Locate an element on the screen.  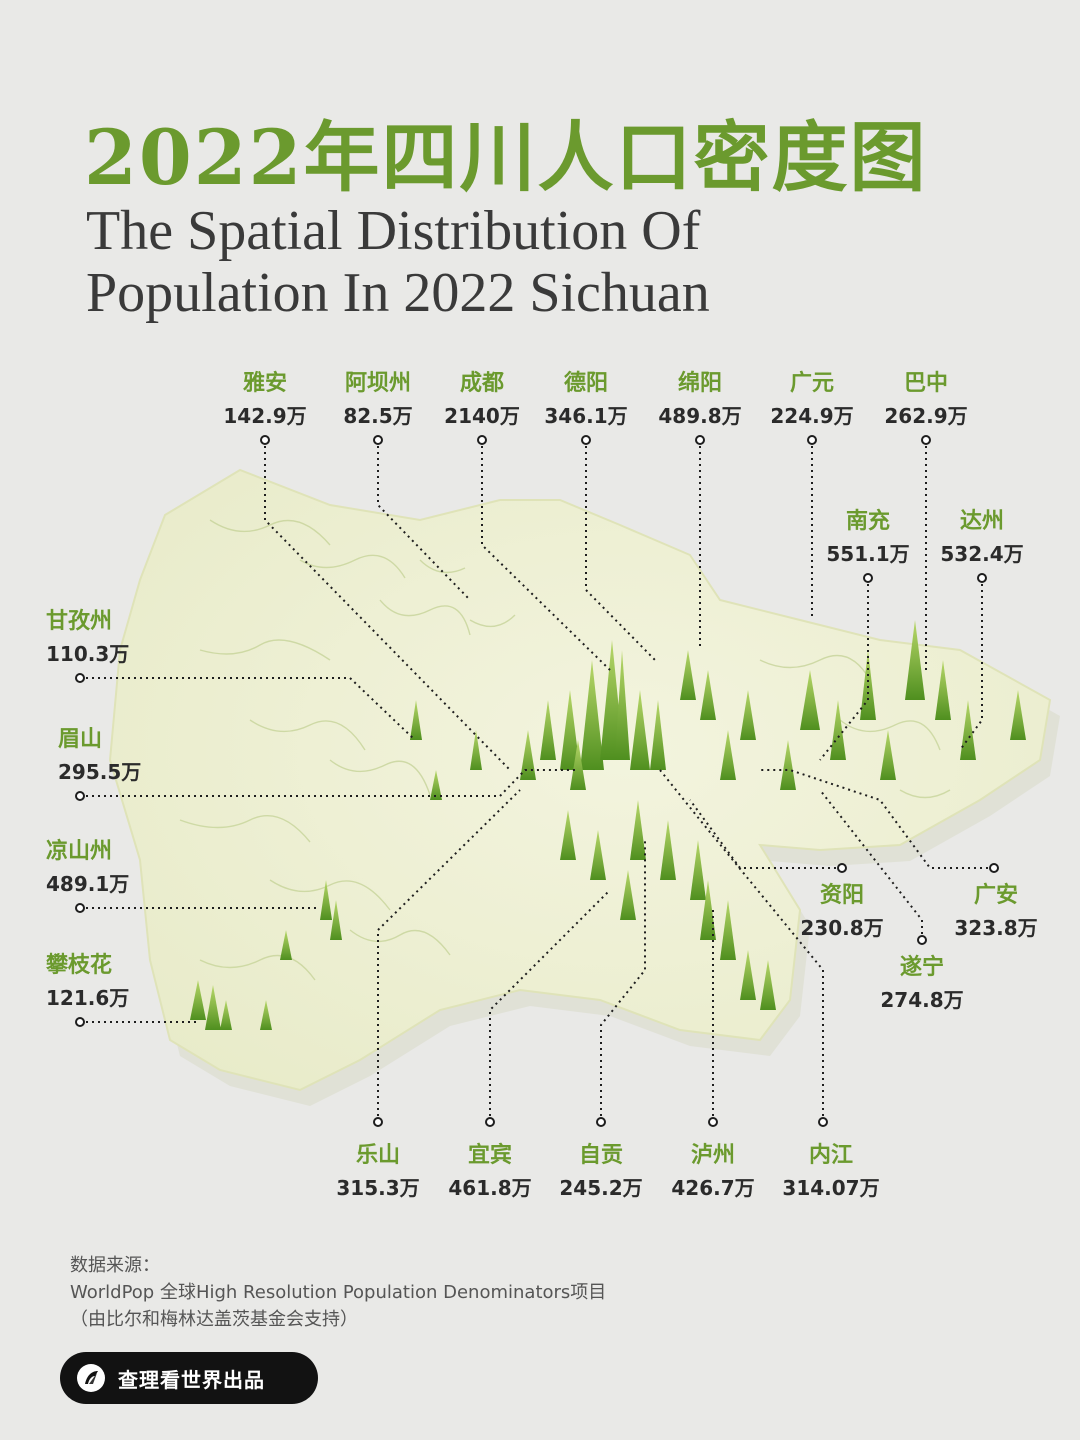
region-name: 攀枝花 is located at coordinates (79, 965).